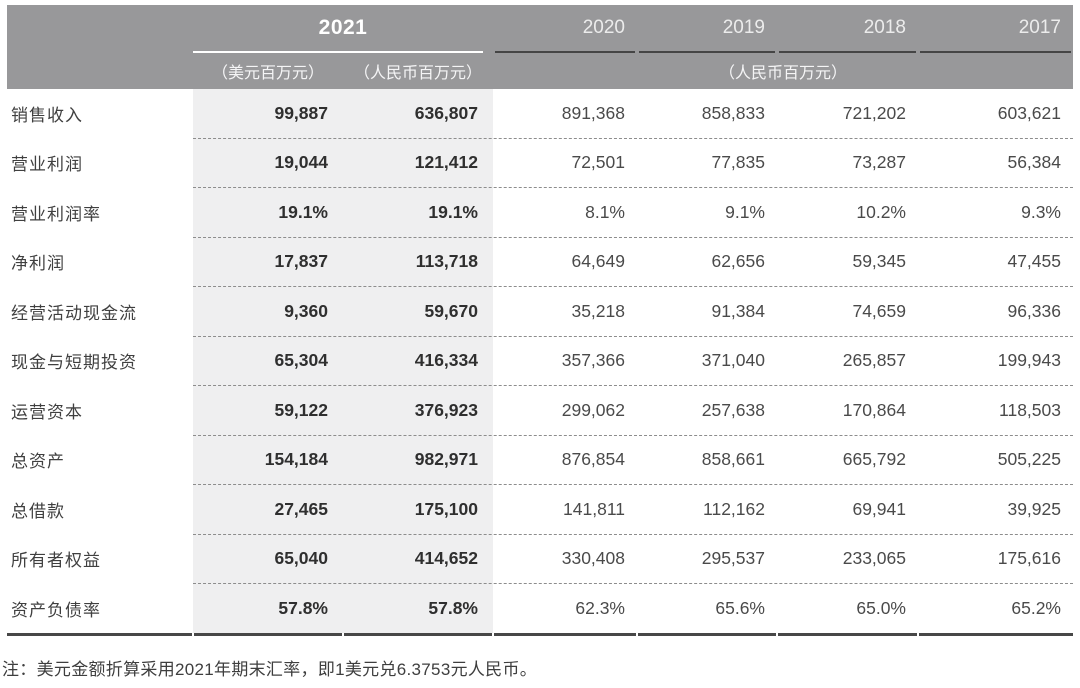 This screenshot has width=1080, height=688. What do you see at coordinates (879, 162) in the screenshot?
I see `value-2018: 73,287` at bounding box center [879, 162].